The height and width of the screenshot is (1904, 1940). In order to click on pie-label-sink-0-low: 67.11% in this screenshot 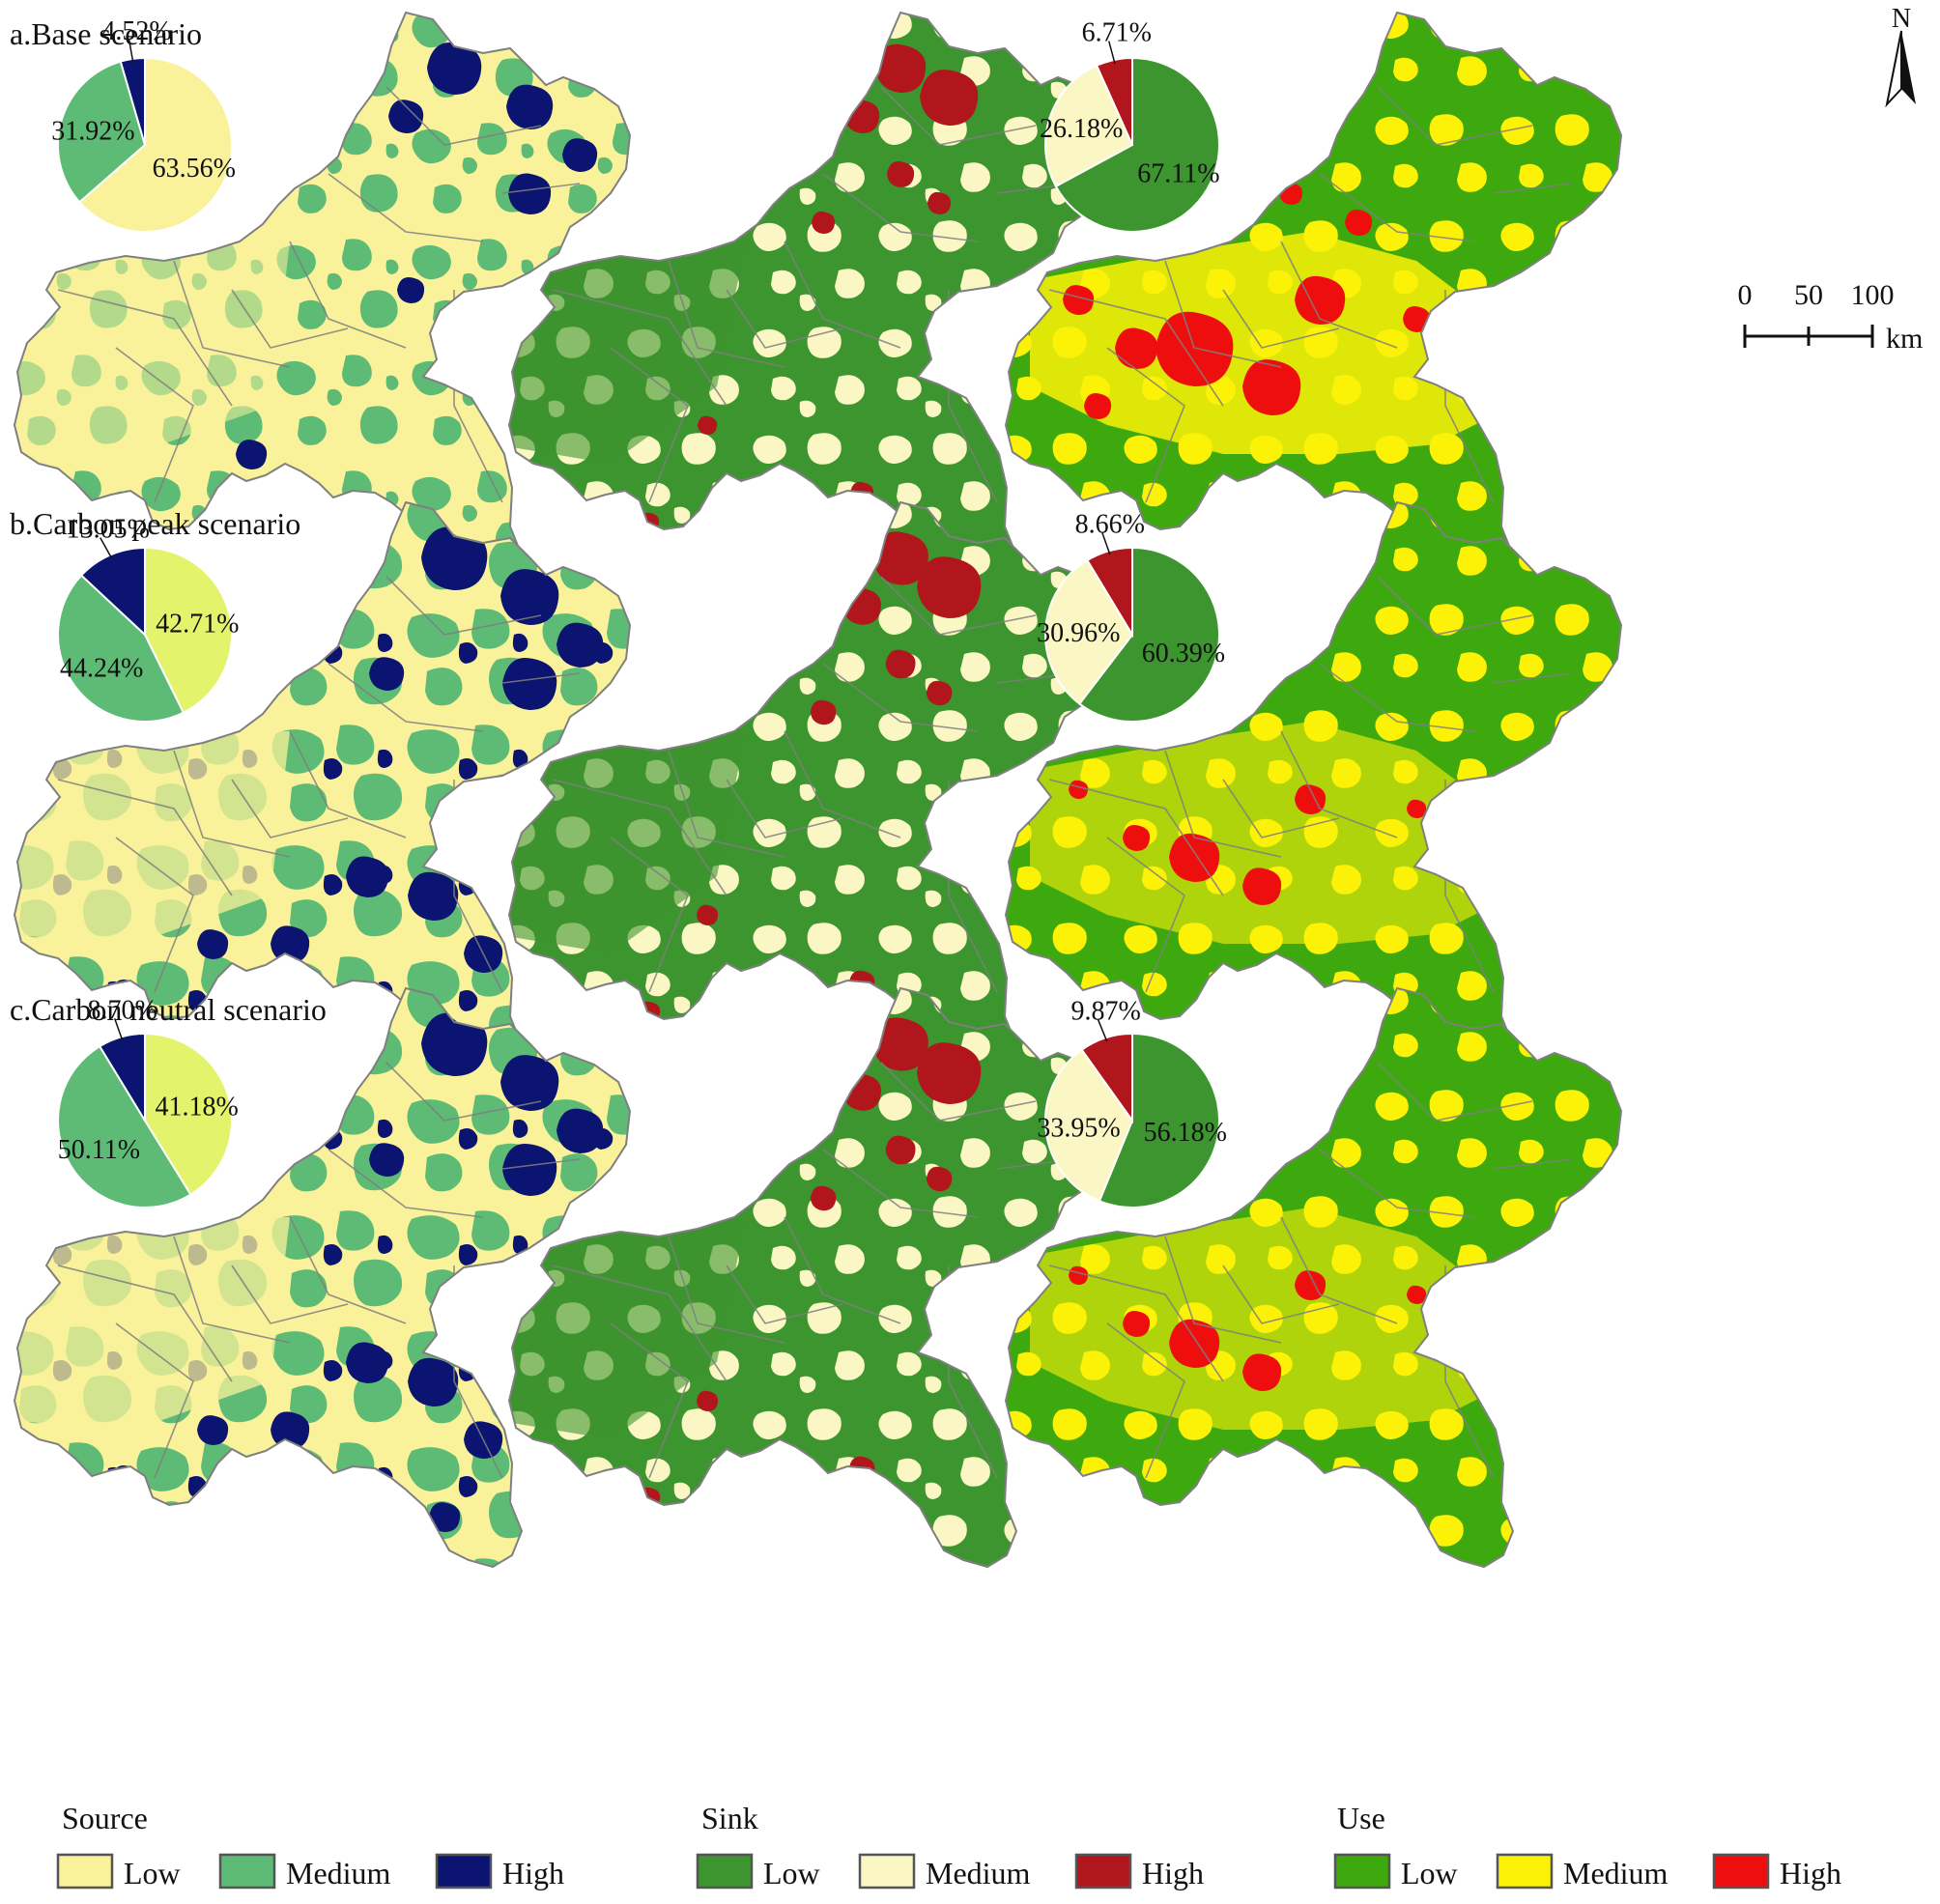, I will do `click(1178, 174)`.